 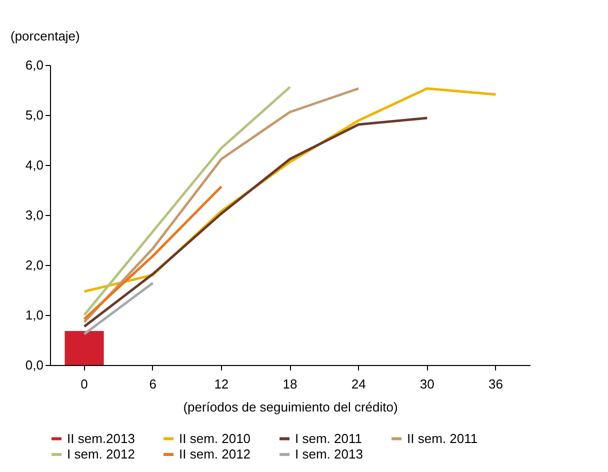 I want to click on x-tick-label: 18, so click(x=290, y=384).